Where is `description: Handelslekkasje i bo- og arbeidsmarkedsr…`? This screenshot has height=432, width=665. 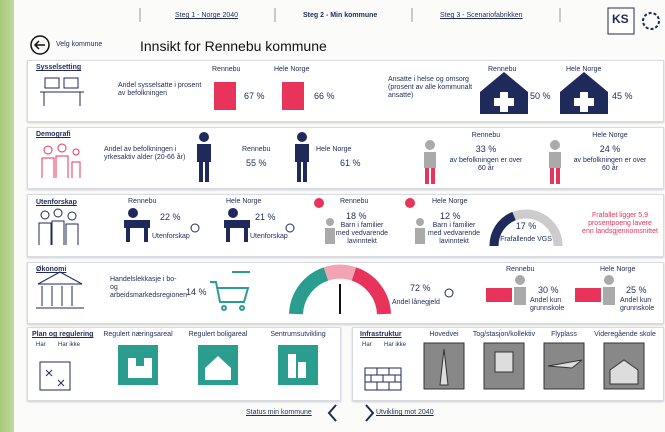
description: Handelslekkasje i bo- og arbeidsmarkedsr… is located at coordinates (149, 287).